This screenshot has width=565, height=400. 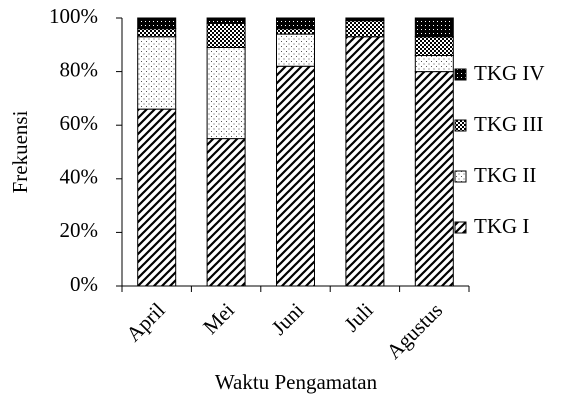 I want to click on x-tick-label: Agustus, so click(x=415, y=331).